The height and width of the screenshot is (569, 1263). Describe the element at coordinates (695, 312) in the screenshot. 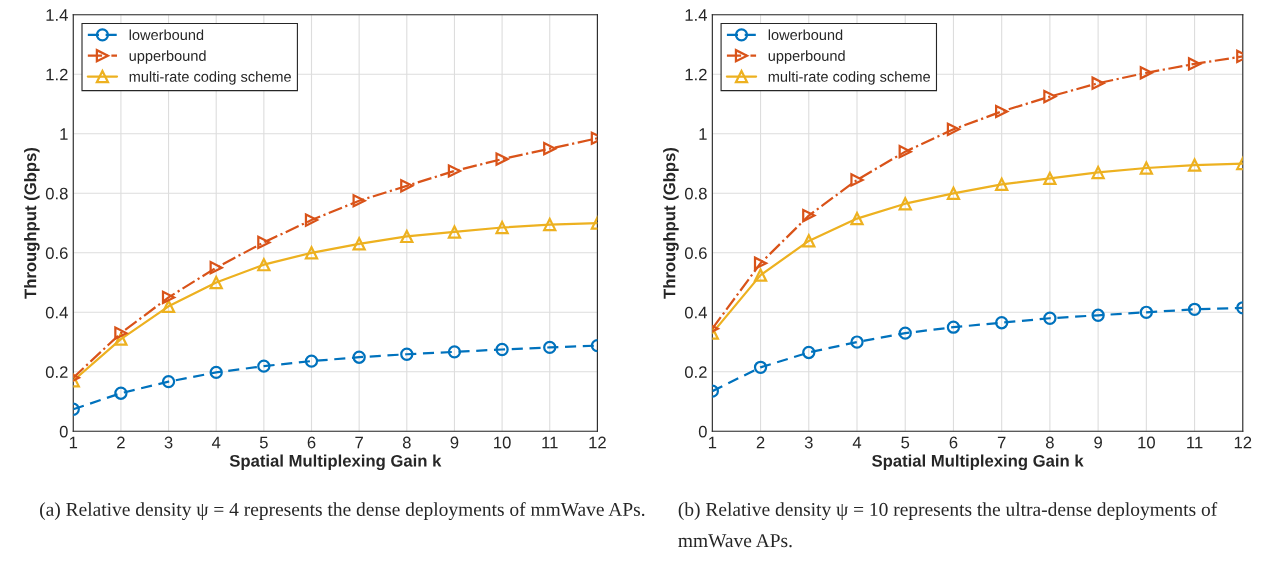

I see `y-tick-label: 0.4` at that location.